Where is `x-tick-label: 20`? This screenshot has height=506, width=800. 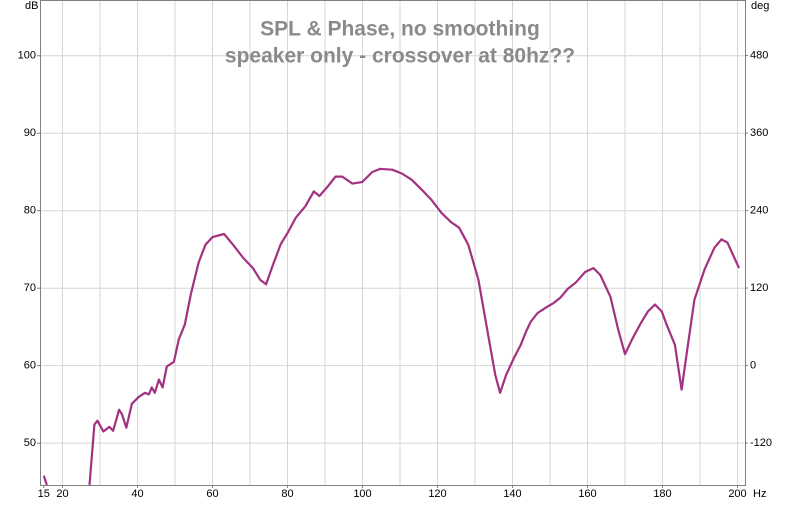
x-tick-label: 20 is located at coordinates (62, 494).